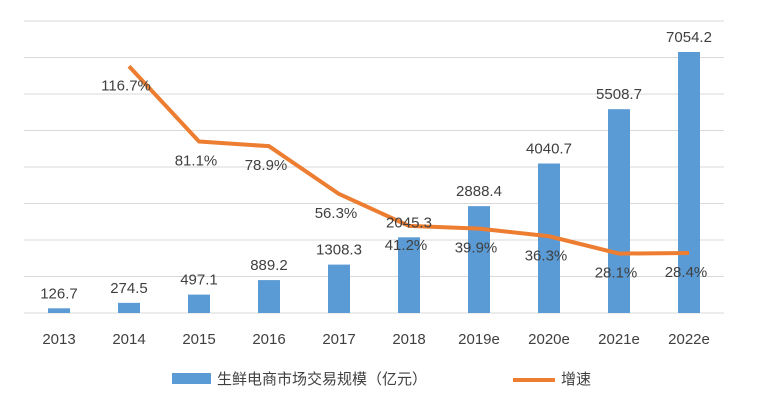  Describe the element at coordinates (199, 280) in the screenshot. I see `bar-value-label: 497.1` at that location.